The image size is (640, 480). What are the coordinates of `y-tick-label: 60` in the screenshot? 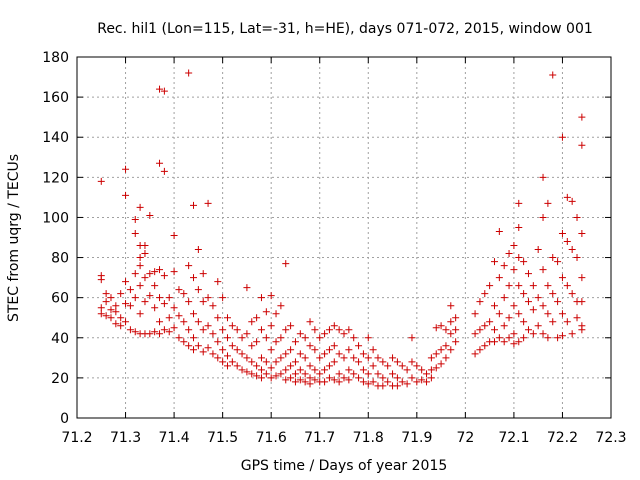 It's located at (60, 299).